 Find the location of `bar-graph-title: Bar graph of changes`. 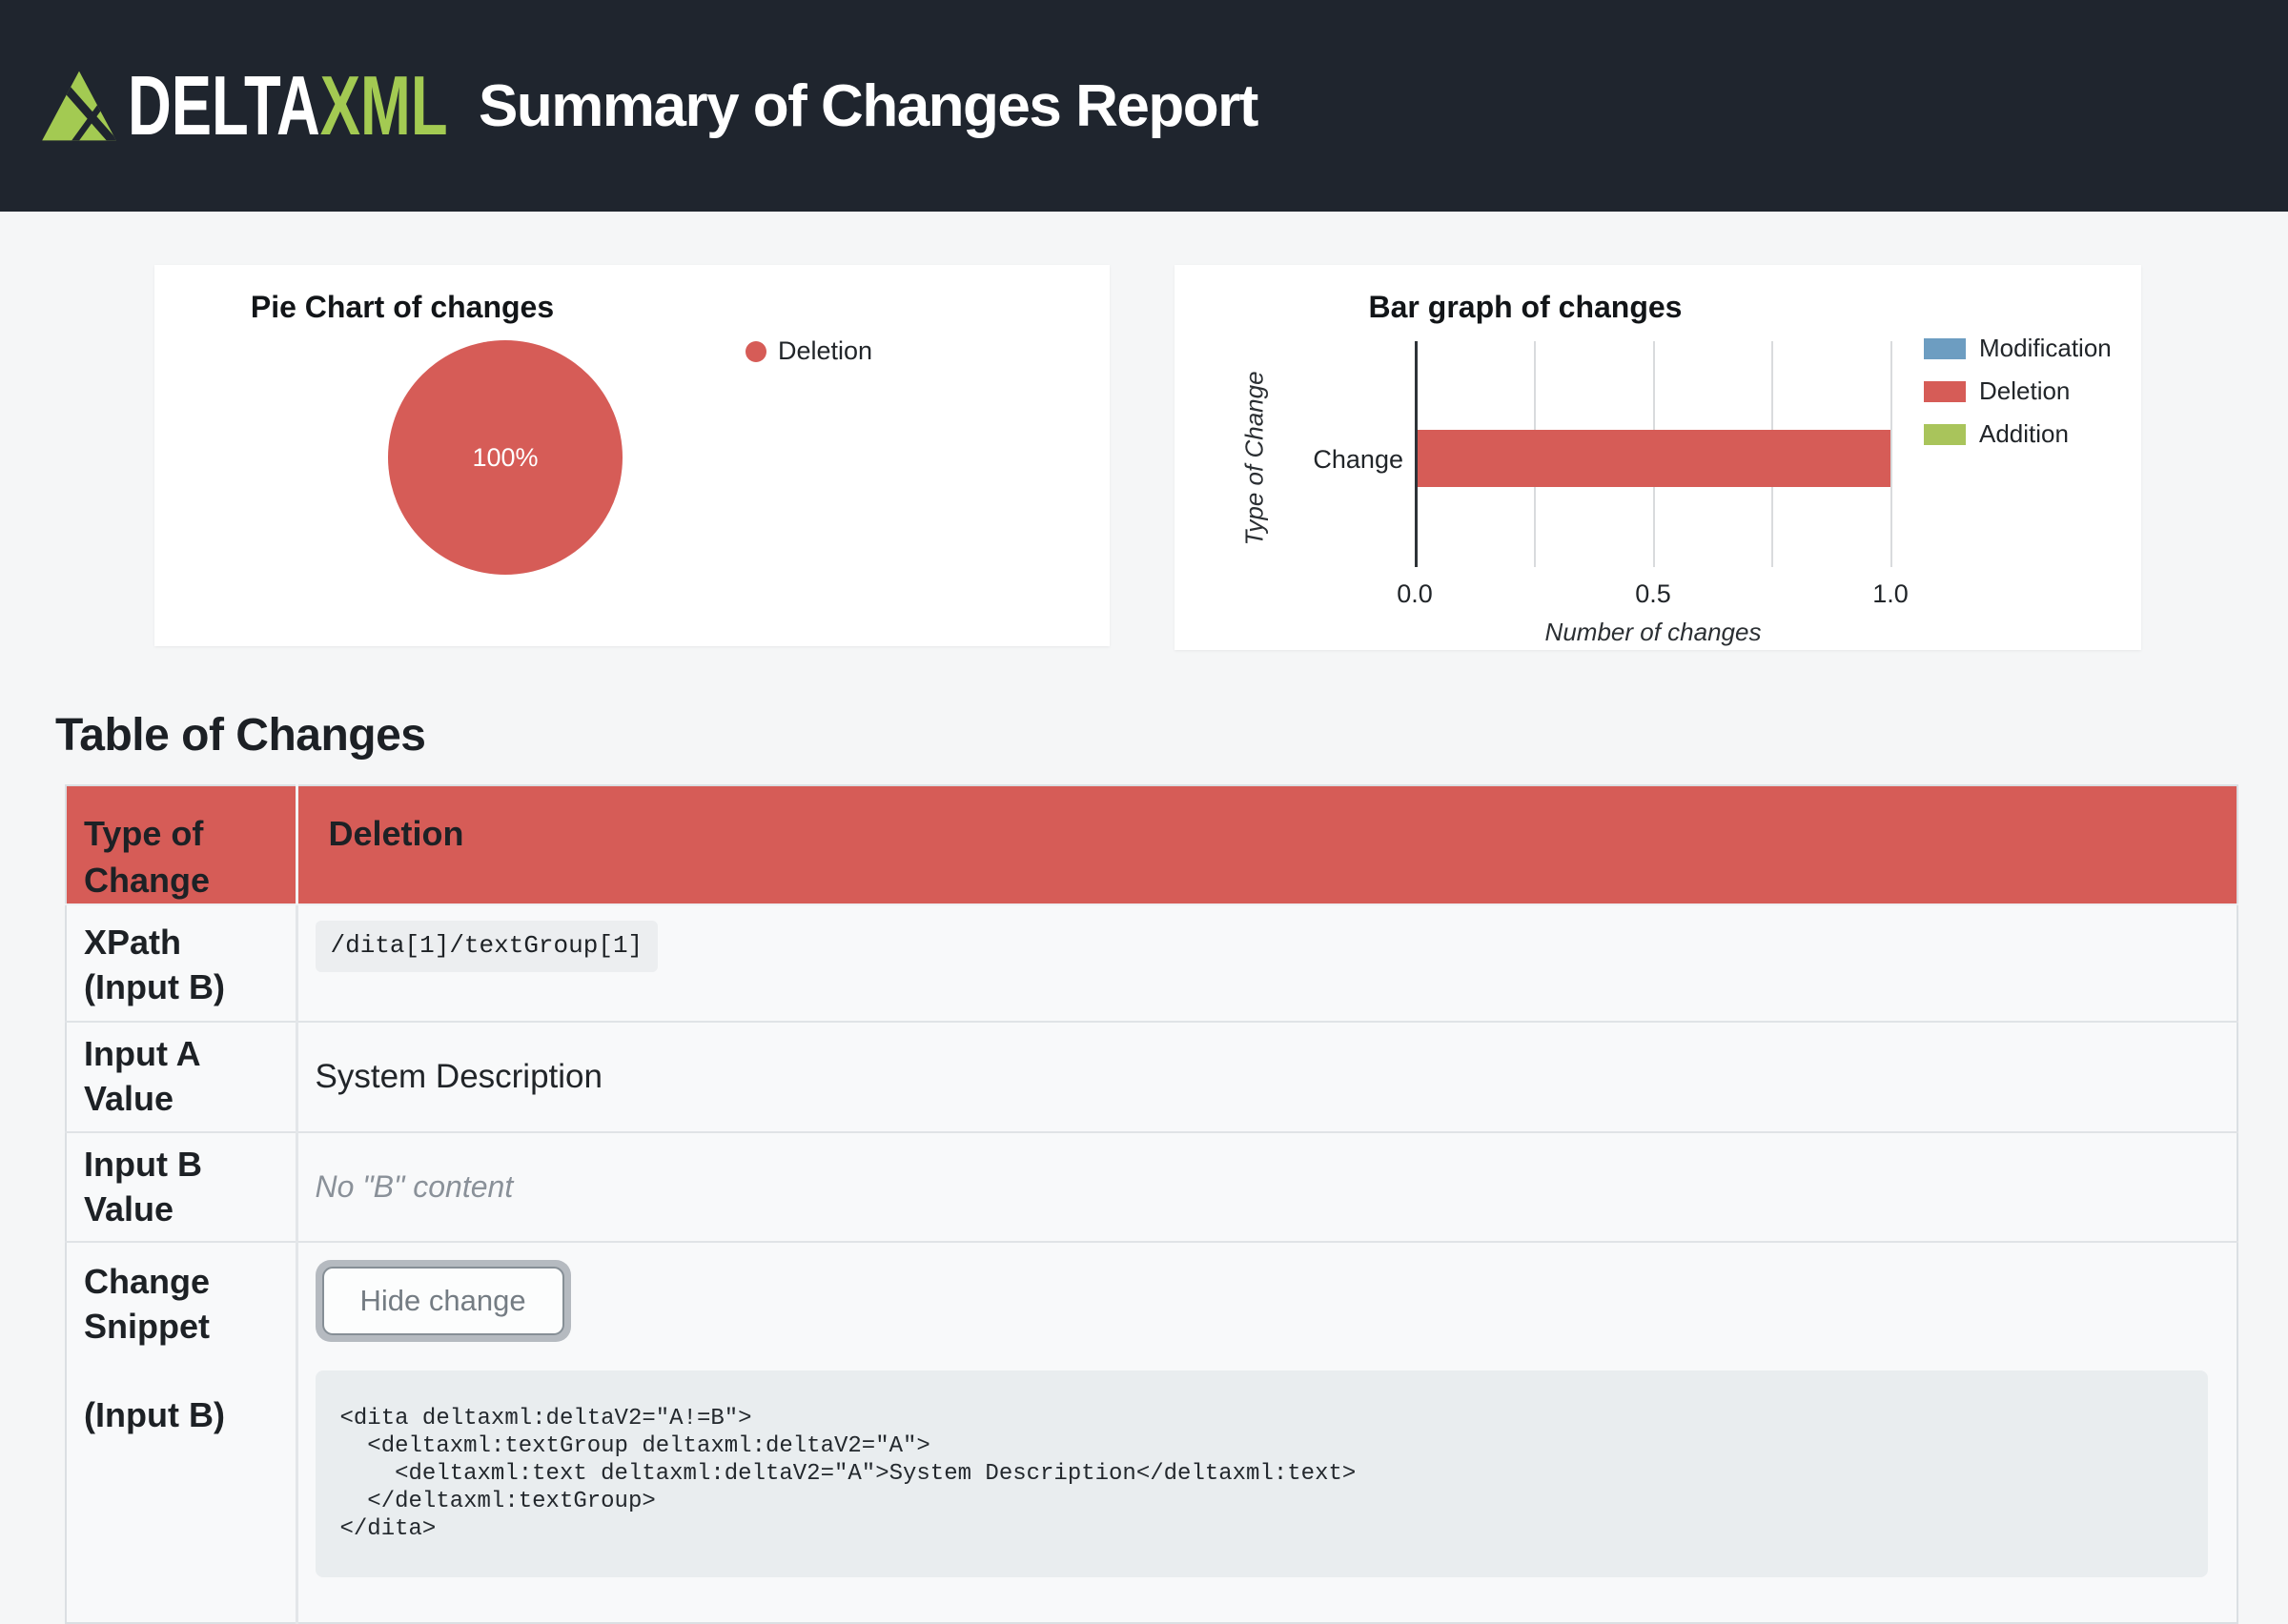

bar-graph-title: Bar graph of changes is located at coordinates (1525, 307).